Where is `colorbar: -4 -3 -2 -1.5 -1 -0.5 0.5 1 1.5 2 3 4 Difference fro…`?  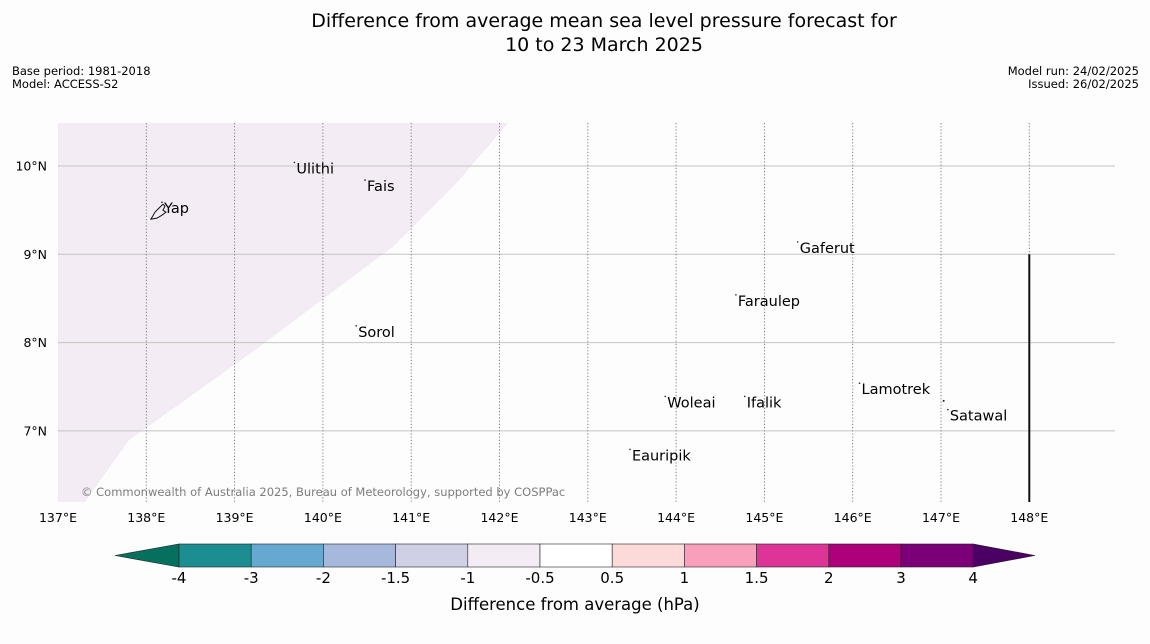
colorbar: -4 -3 -2 -1.5 -1 -0.5 0.5 1 1.5 2 3 4 Difference fro… is located at coordinates (575, 578).